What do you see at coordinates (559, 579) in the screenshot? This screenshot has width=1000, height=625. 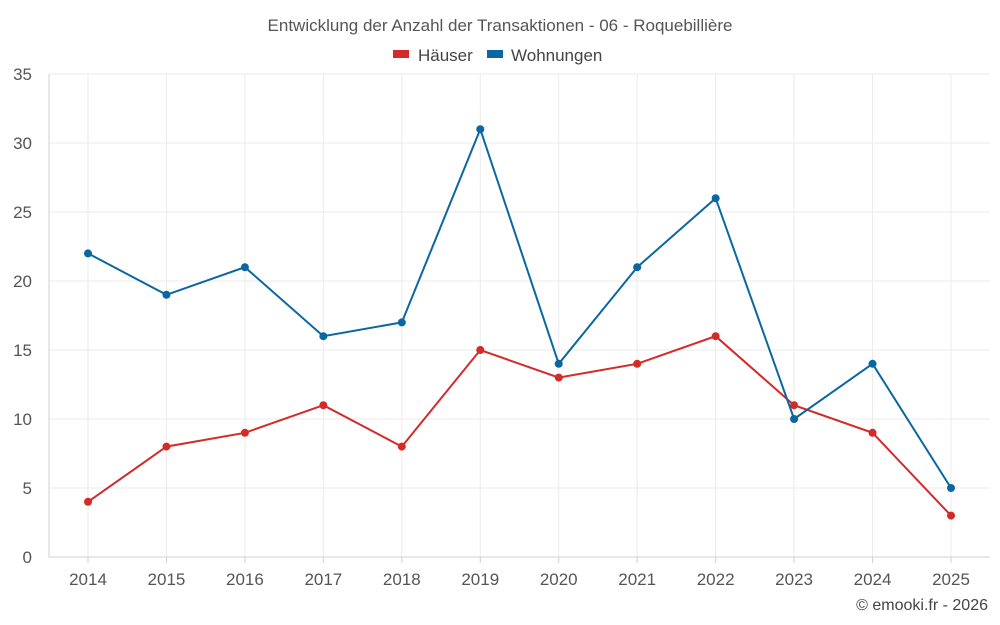 I see `x-tick-label: 2020` at bounding box center [559, 579].